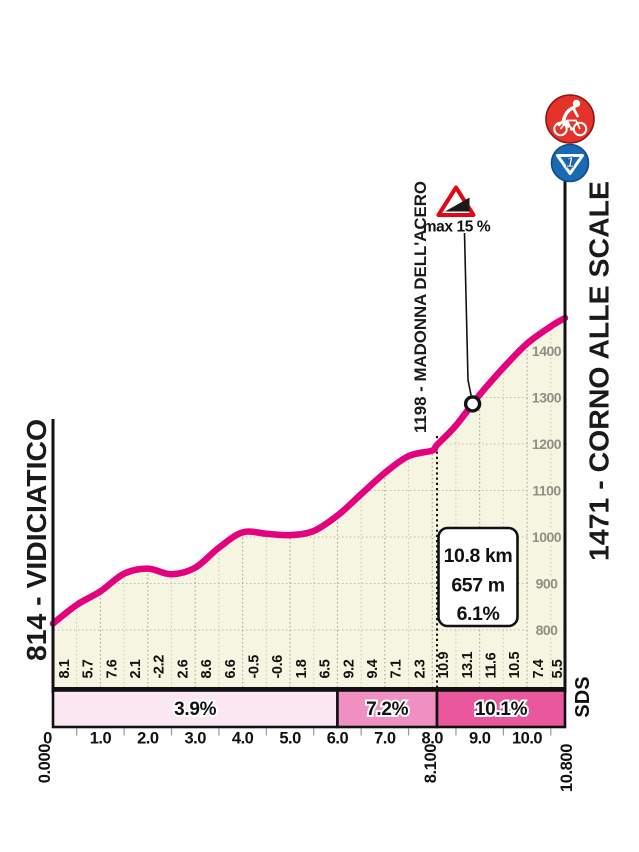 This screenshot has width=639, height=852. I want to click on category-number: 1, so click(570, 162).